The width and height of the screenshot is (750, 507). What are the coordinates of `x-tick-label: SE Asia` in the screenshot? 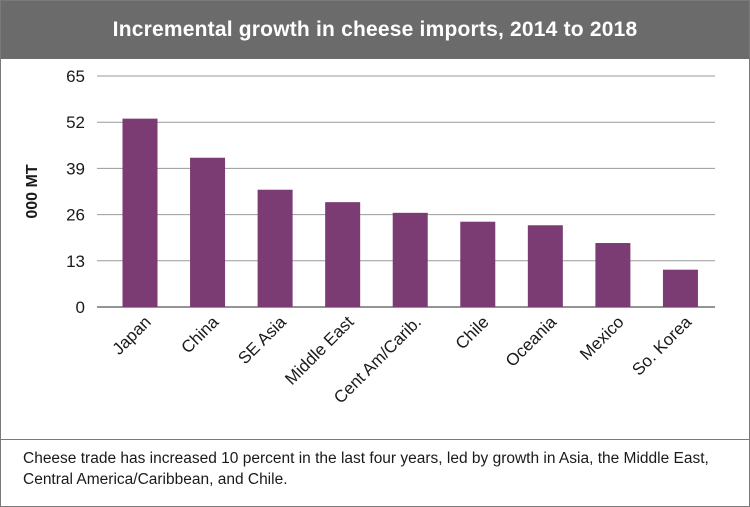 It's located at (262, 340).